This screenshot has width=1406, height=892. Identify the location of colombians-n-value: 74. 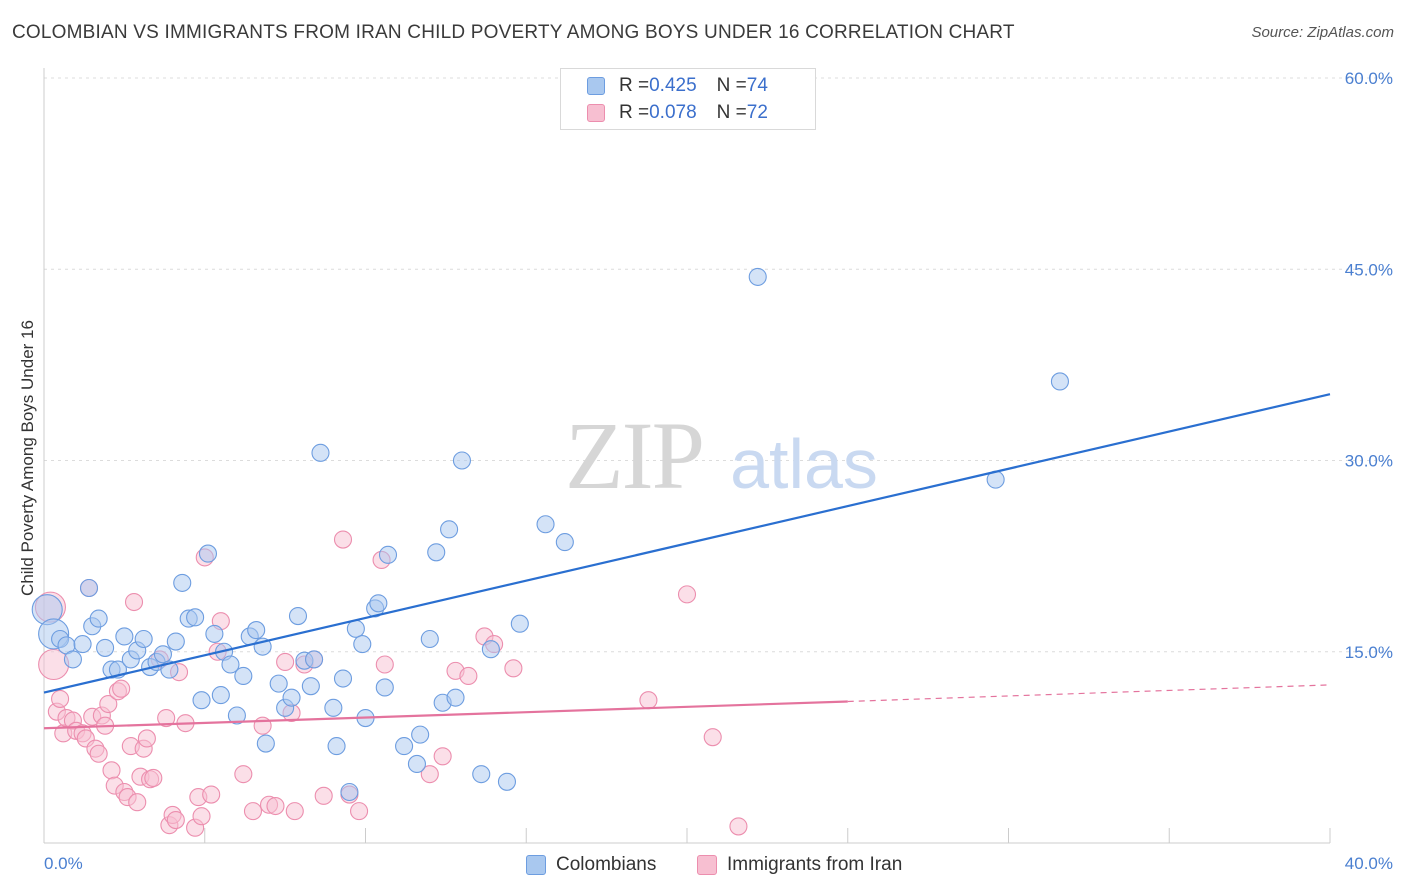
(757, 85).